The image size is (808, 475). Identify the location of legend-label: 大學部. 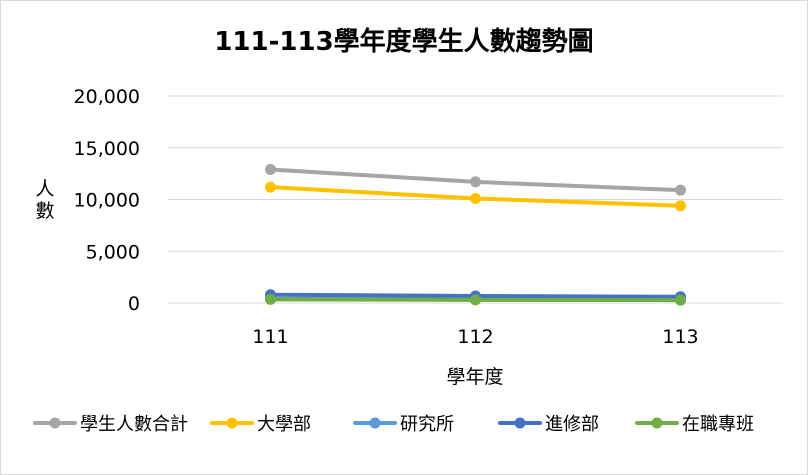
(284, 424).